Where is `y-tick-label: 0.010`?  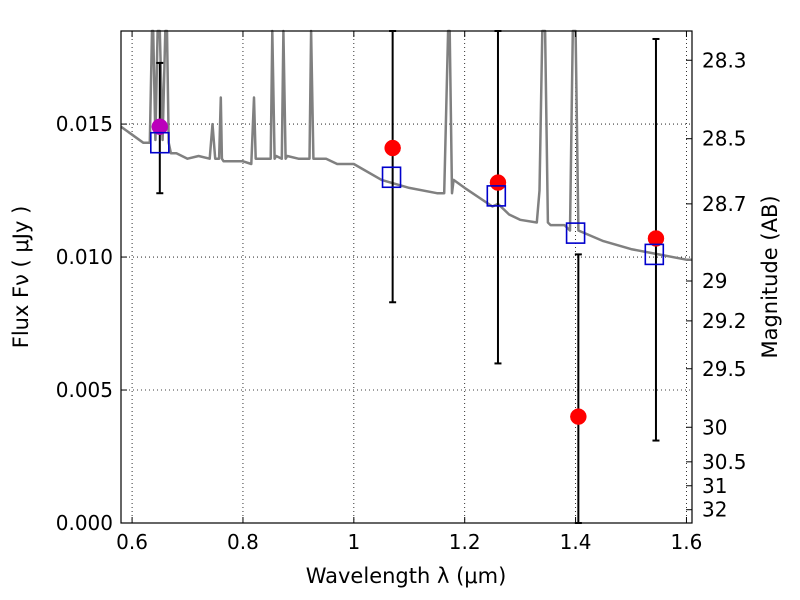 y-tick-label: 0.010 is located at coordinates (84, 257).